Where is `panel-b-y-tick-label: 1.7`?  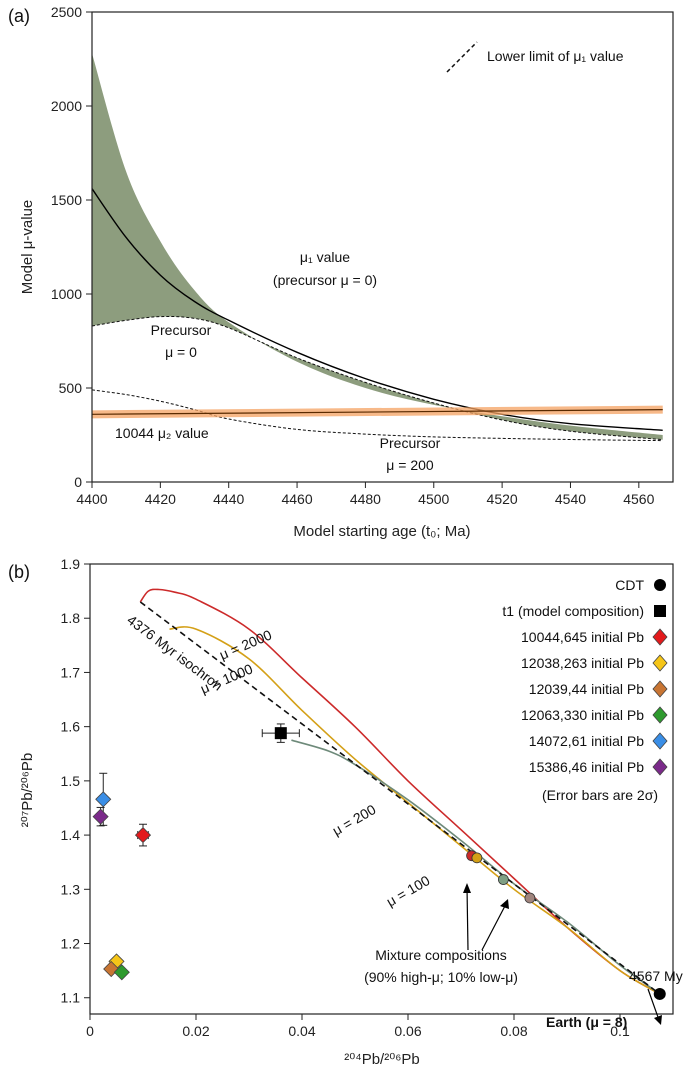
panel-b-y-tick-label: 1.7 is located at coordinates (71, 672).